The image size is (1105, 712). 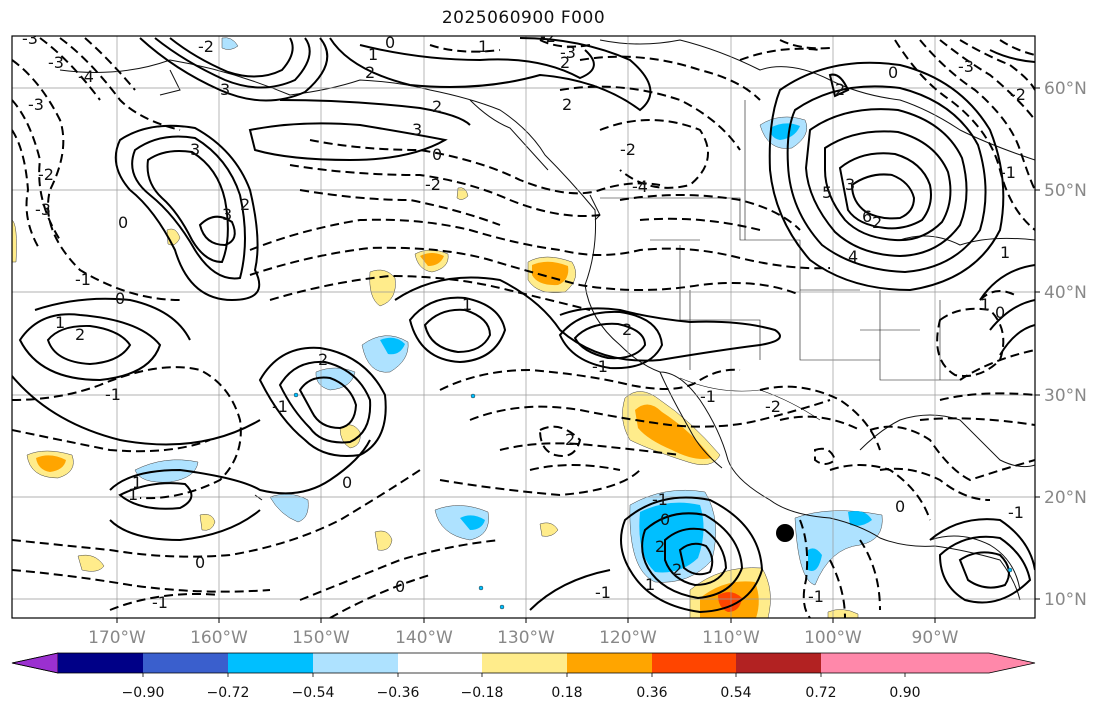 What do you see at coordinates (651, 693) in the screenshot?
I see `colorbar-tick-label: 0.36` at bounding box center [651, 693].